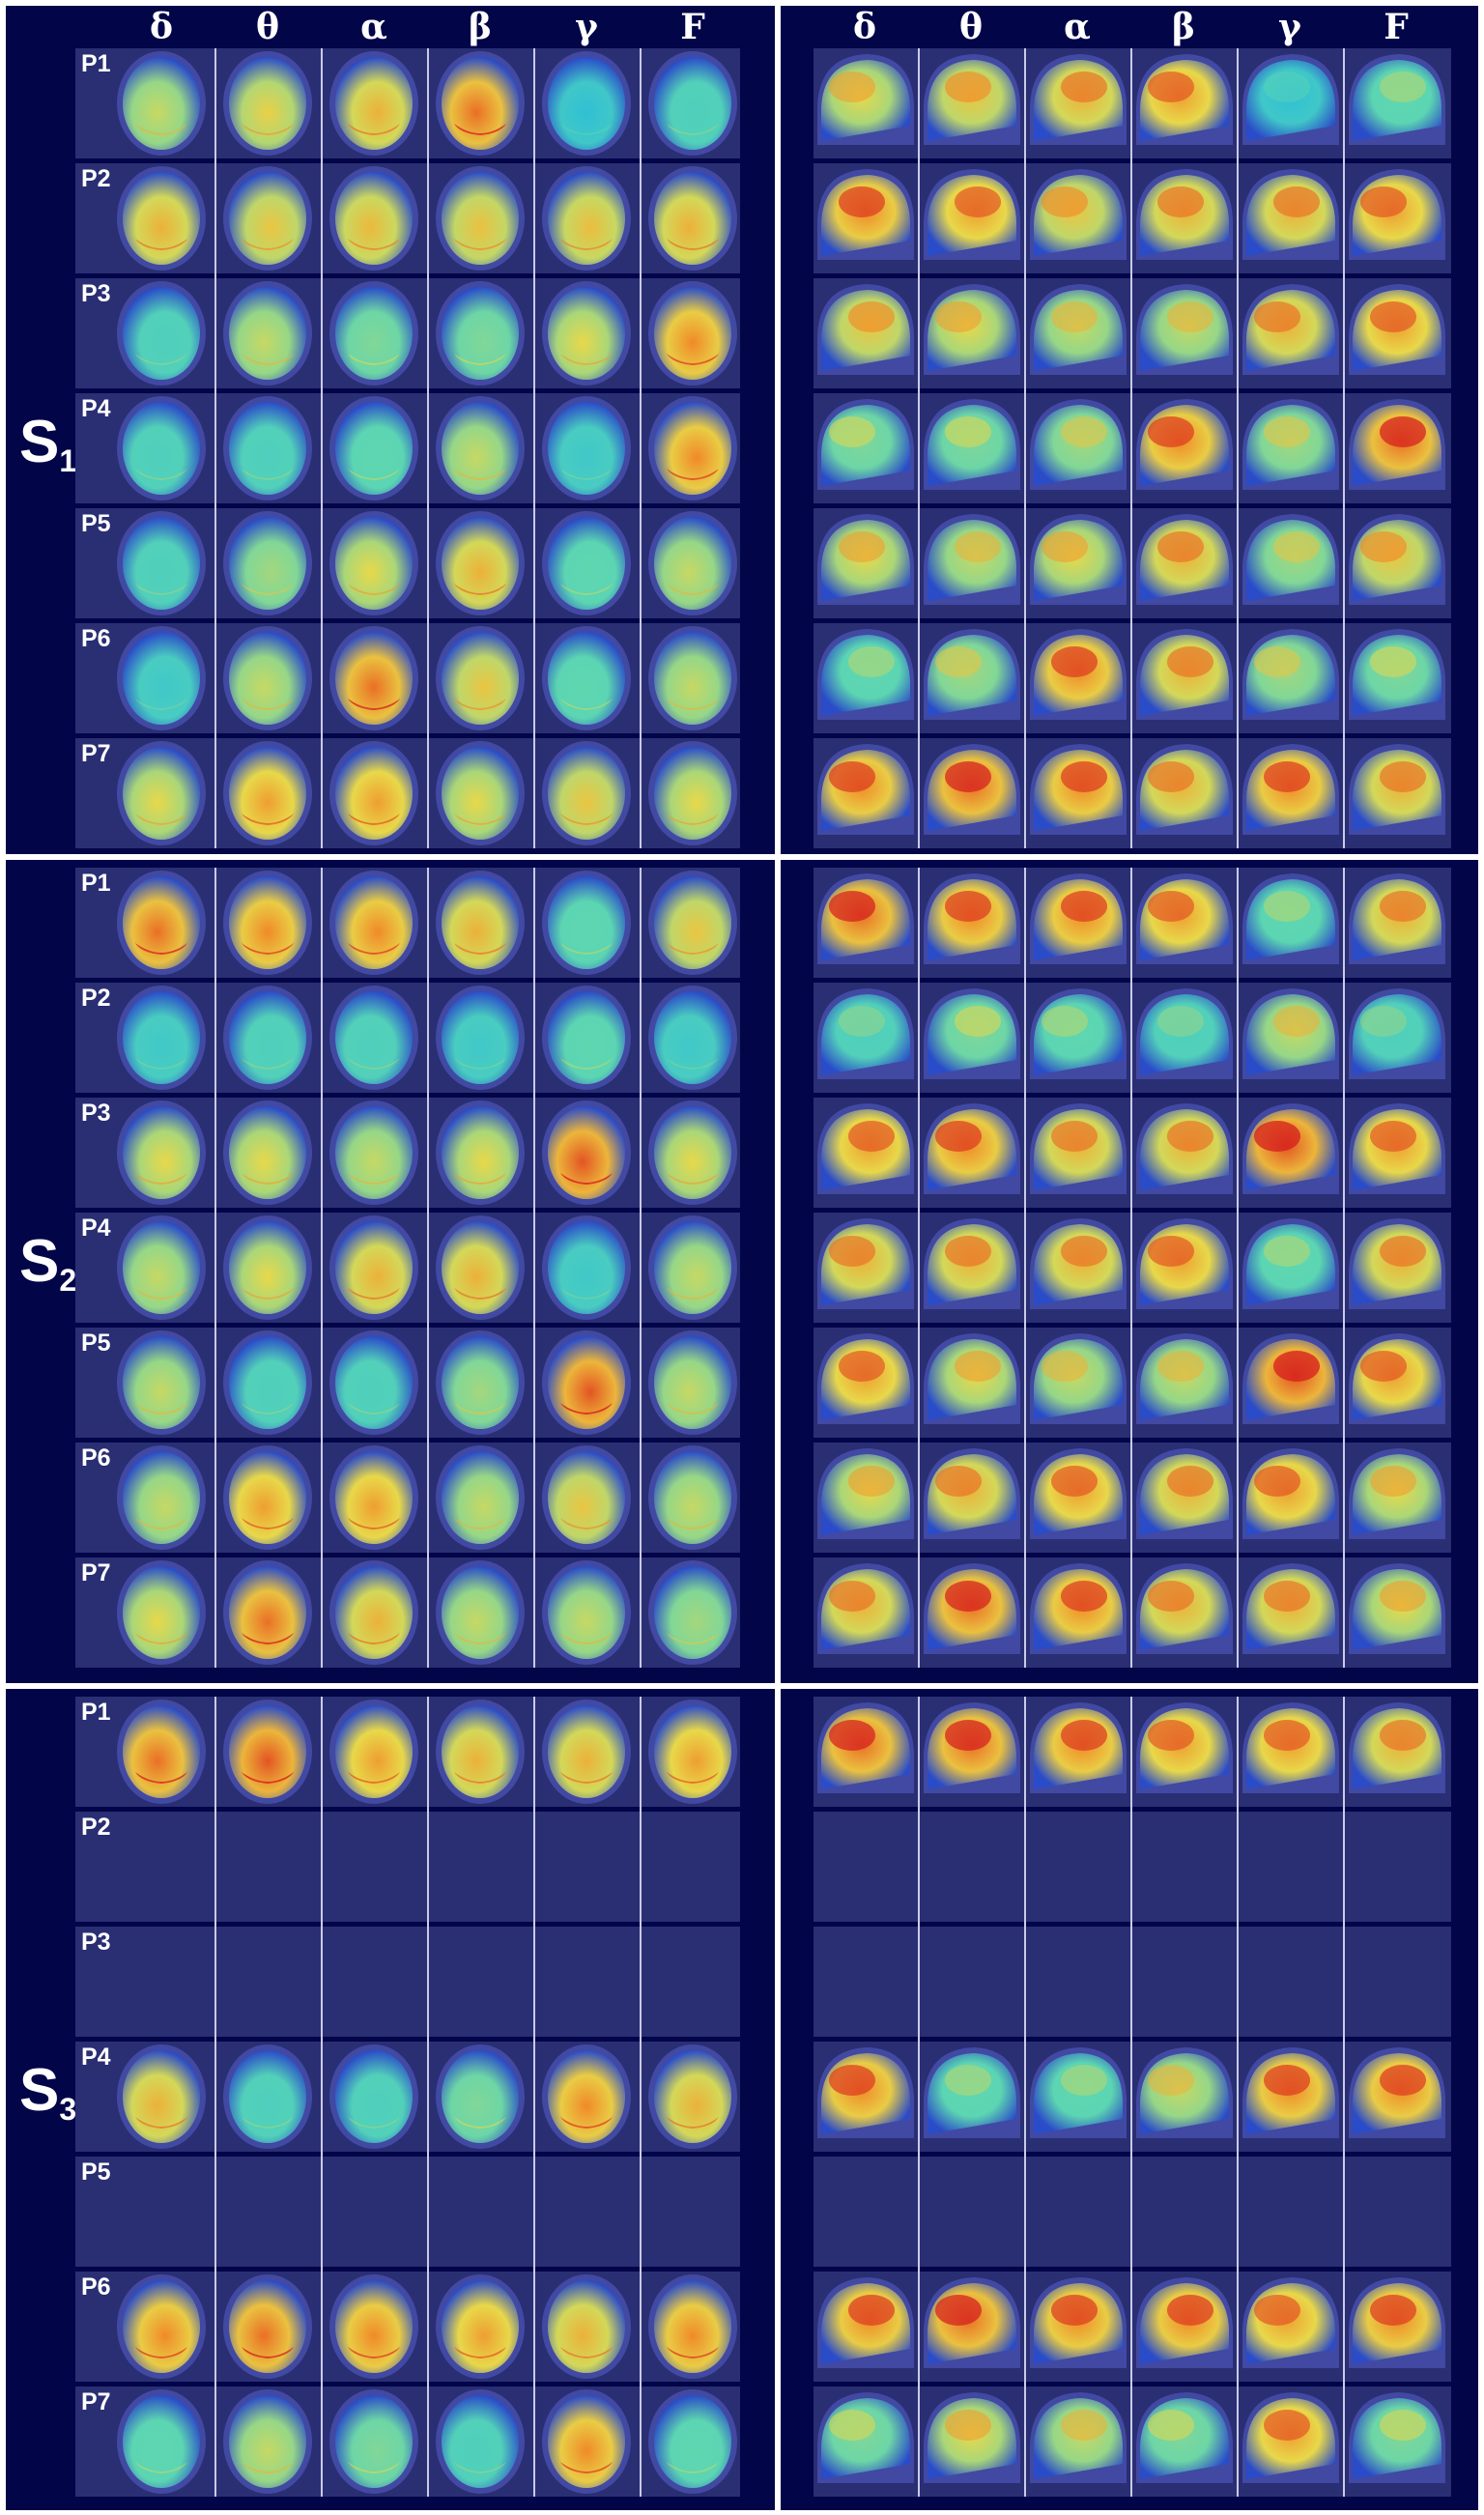 The width and height of the screenshot is (1484, 2515). I want to click on row-band-right-p4, so click(1118, 448).